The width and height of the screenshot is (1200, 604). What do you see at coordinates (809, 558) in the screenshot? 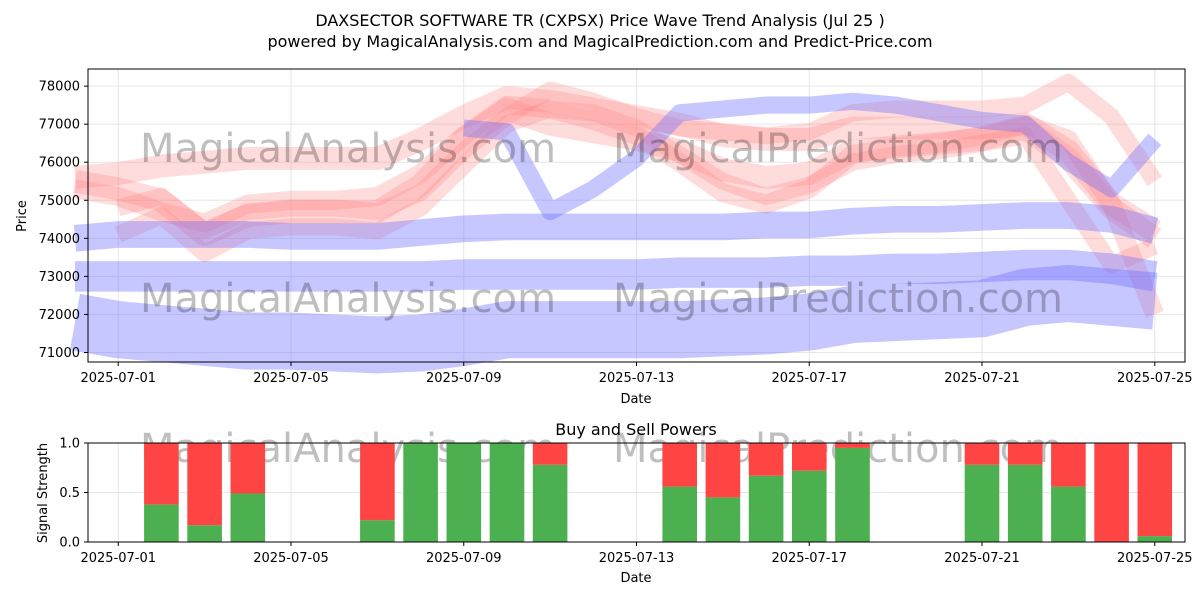
I see `power-xtick-label: 2025-07-17` at bounding box center [809, 558].